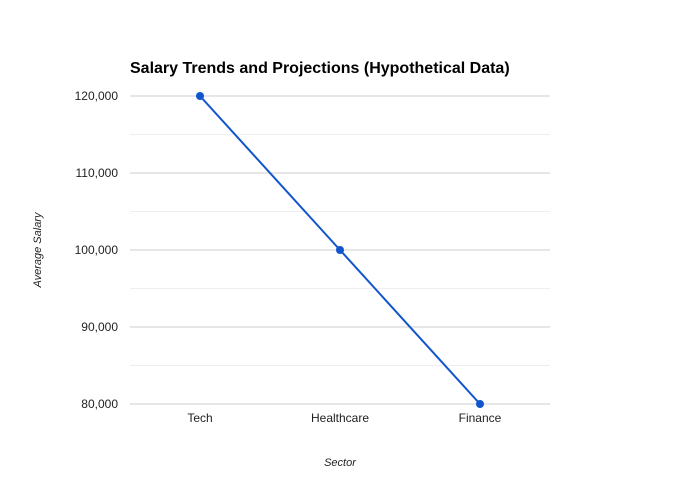  Describe the element at coordinates (97, 173) in the screenshot. I see `y-tick-label: 110,000` at that location.